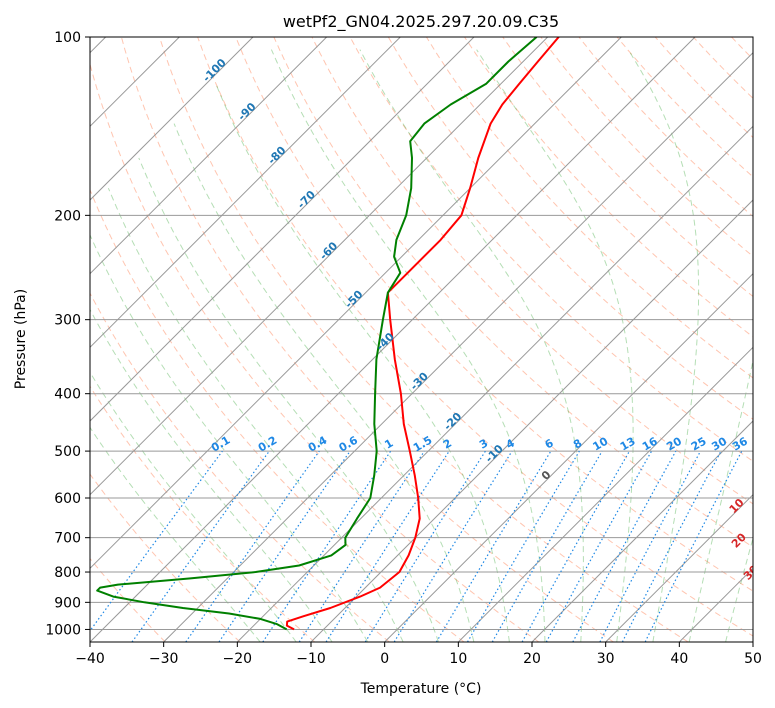 The height and width of the screenshot is (708, 775). I want to click on x-axis-label: Temperature (°C), so click(421, 689).